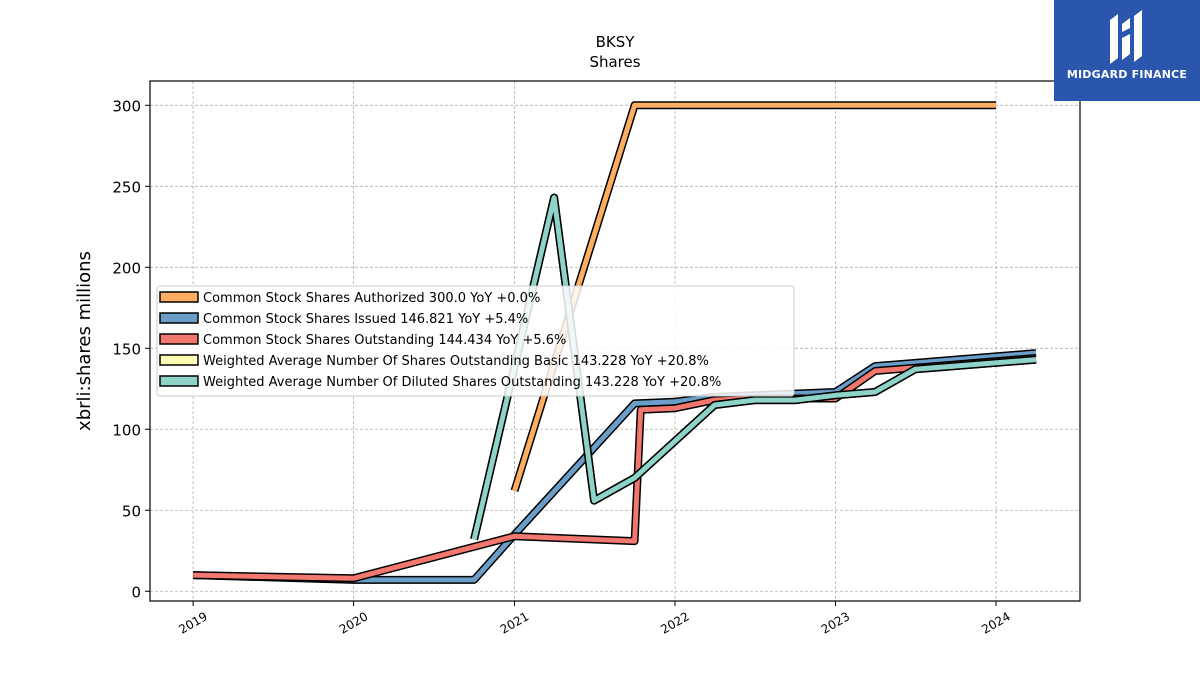  I want to click on x-tick-label: 2021, so click(514, 622).